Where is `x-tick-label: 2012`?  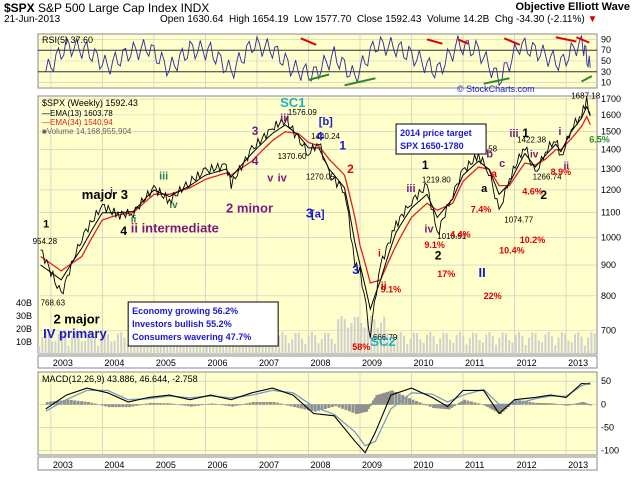
x-tick-label: 2012 is located at coordinates (527, 363).